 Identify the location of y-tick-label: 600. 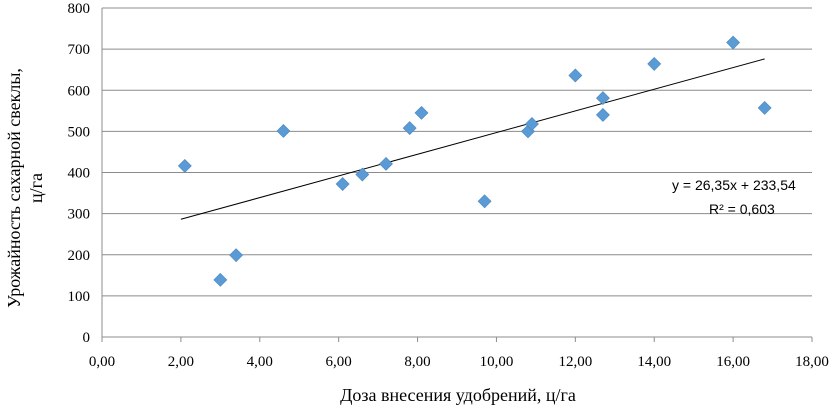
(79, 91).